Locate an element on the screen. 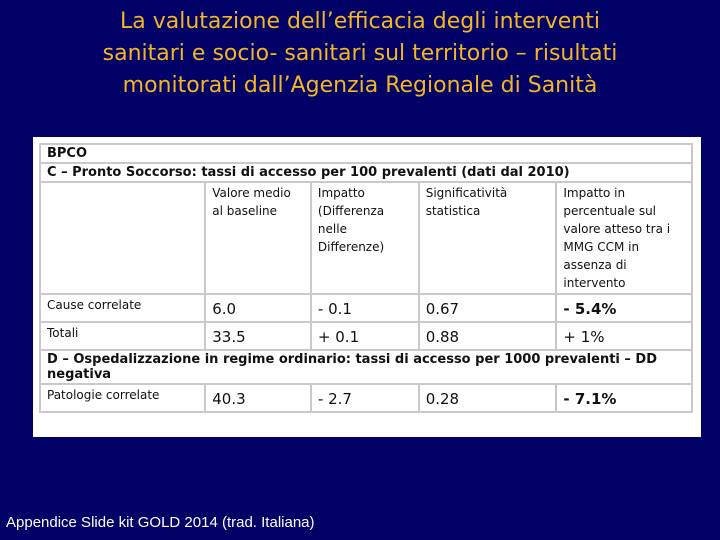 Image resolution: width=720 pixels, height=540 pixels. table-header-bpco: BPCO is located at coordinates (366, 153).